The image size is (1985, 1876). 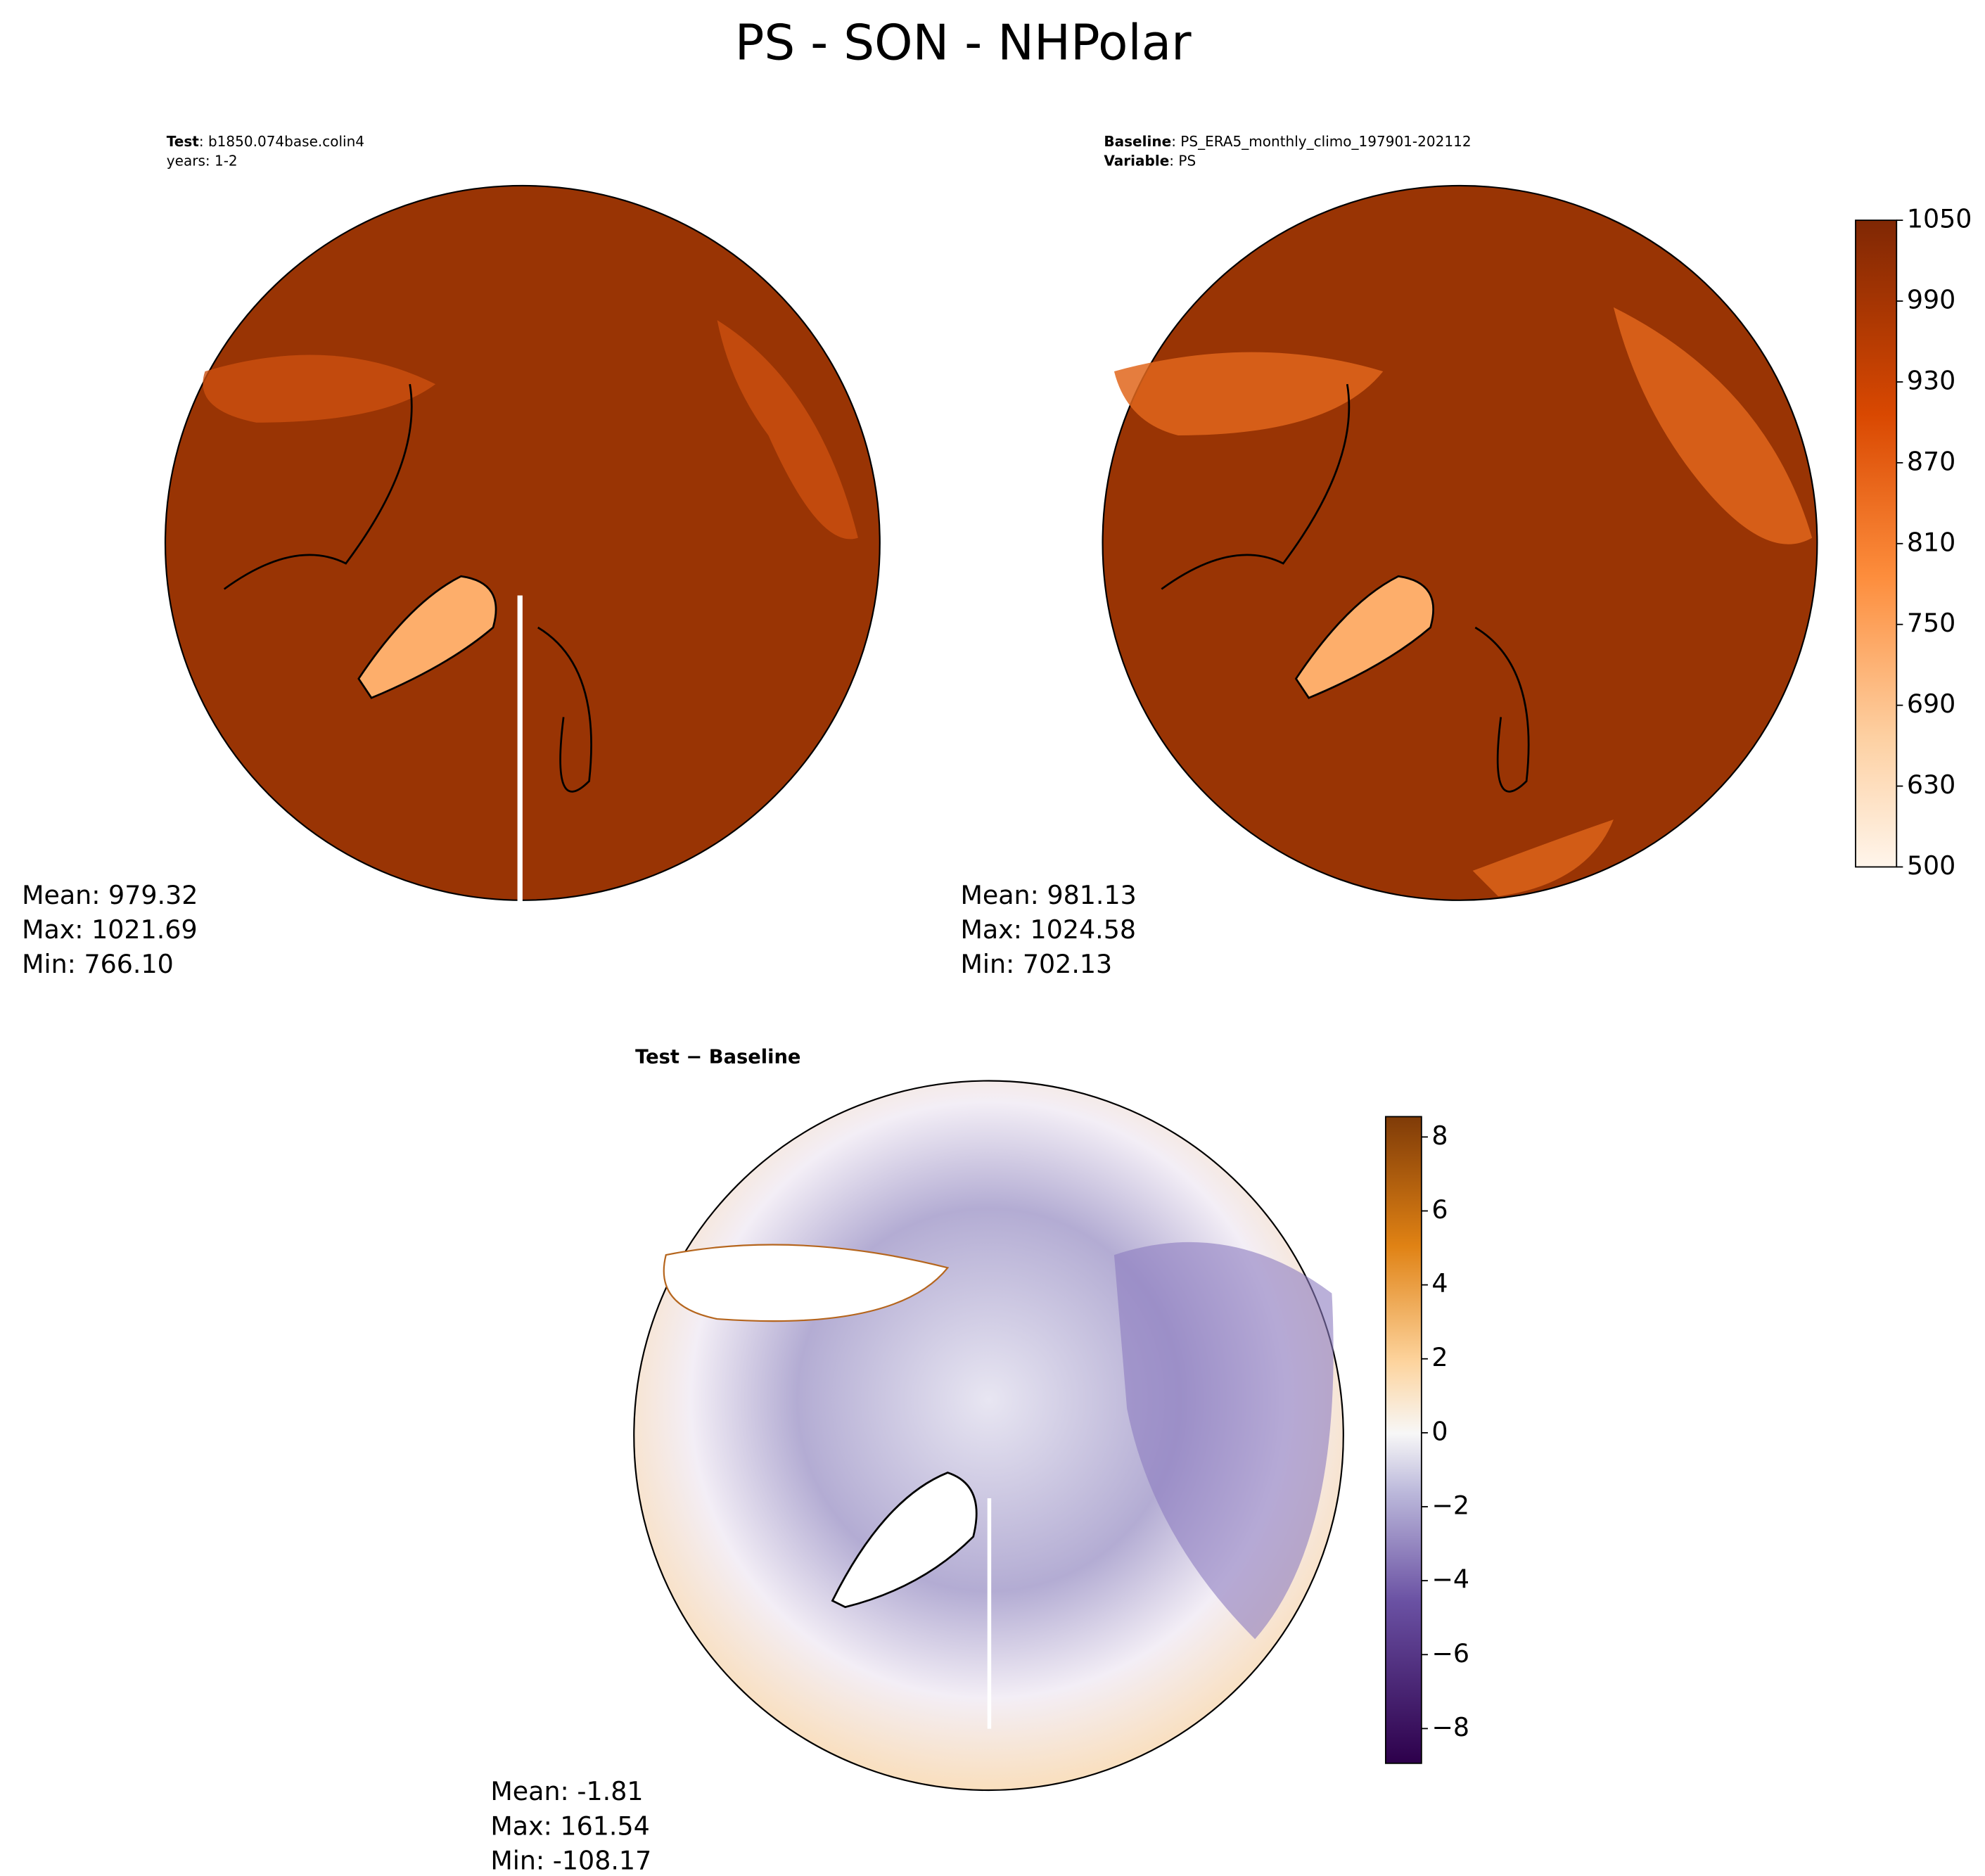 What do you see at coordinates (566, 1791) in the screenshot?
I see `stat-text: Mean: -1.81` at bounding box center [566, 1791].